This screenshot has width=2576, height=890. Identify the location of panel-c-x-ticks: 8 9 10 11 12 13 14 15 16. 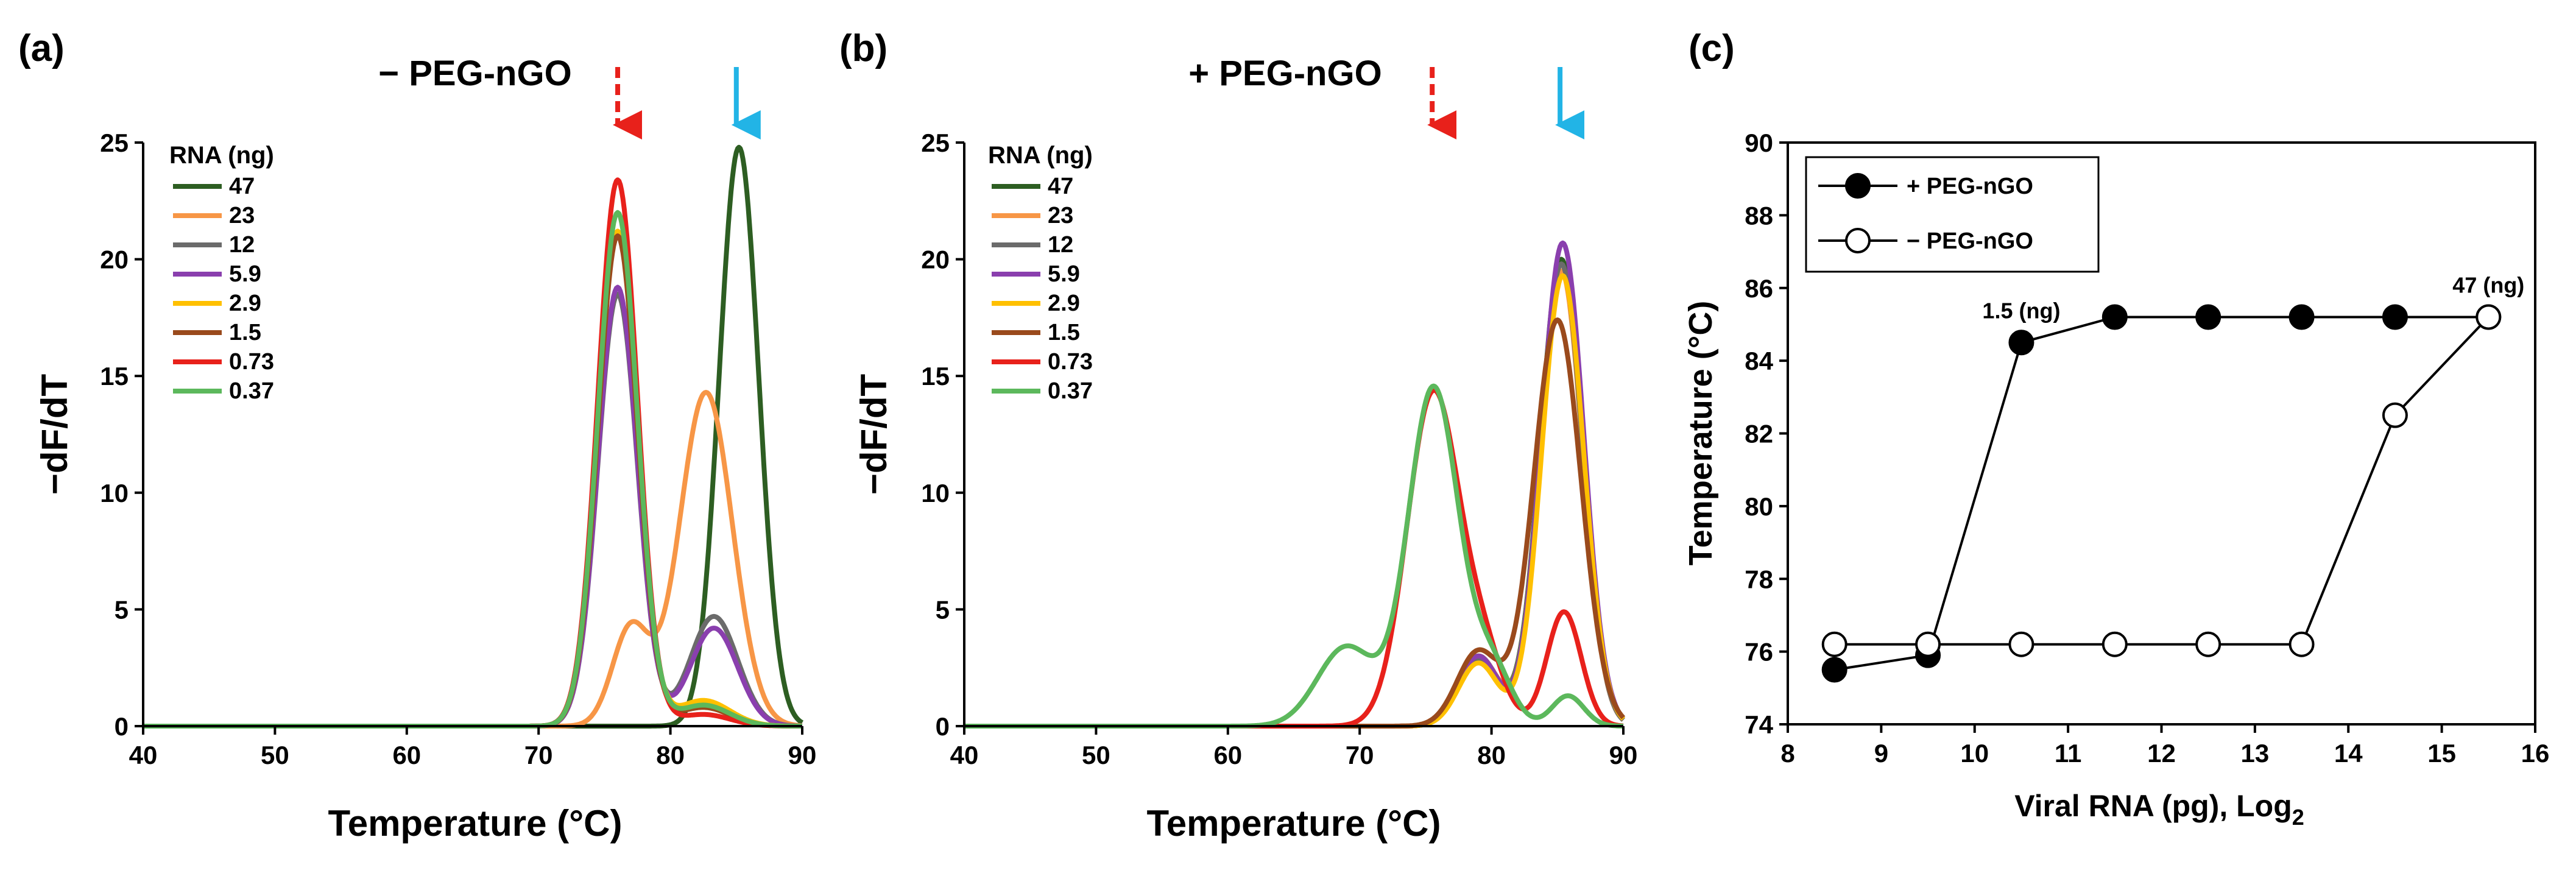
(2164, 746).